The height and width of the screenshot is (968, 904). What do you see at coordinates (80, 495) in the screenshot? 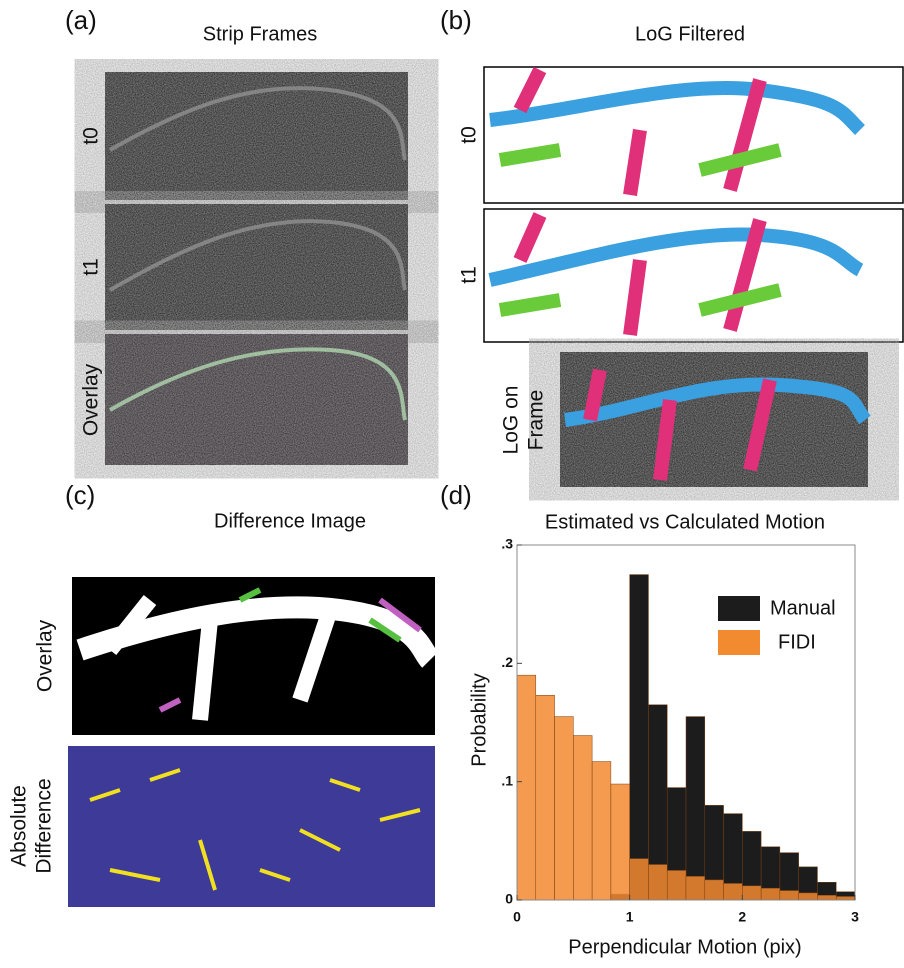
I see `panel-label: (c)` at bounding box center [80, 495].